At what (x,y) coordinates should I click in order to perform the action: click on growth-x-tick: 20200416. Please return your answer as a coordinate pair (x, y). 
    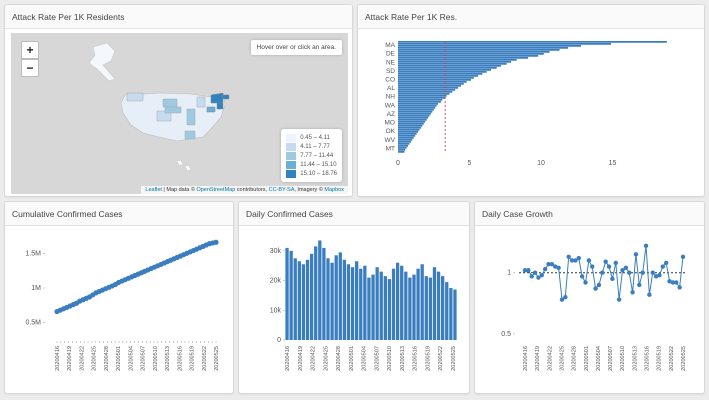
    Looking at the image, I should click on (526, 358).